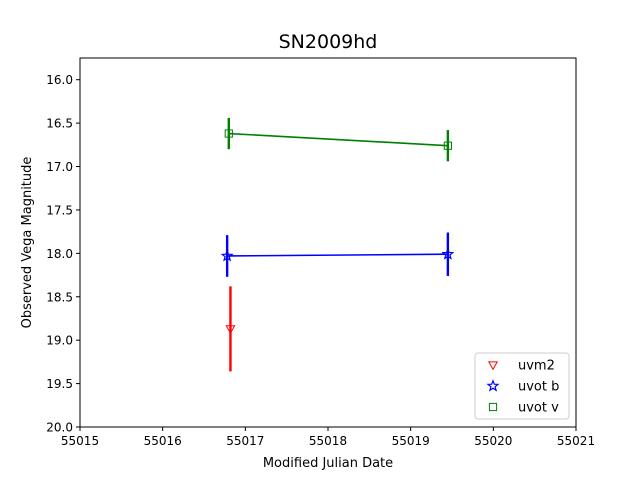 The image size is (640, 480). I want to click on y-tick-label: 18.5, so click(59, 297).